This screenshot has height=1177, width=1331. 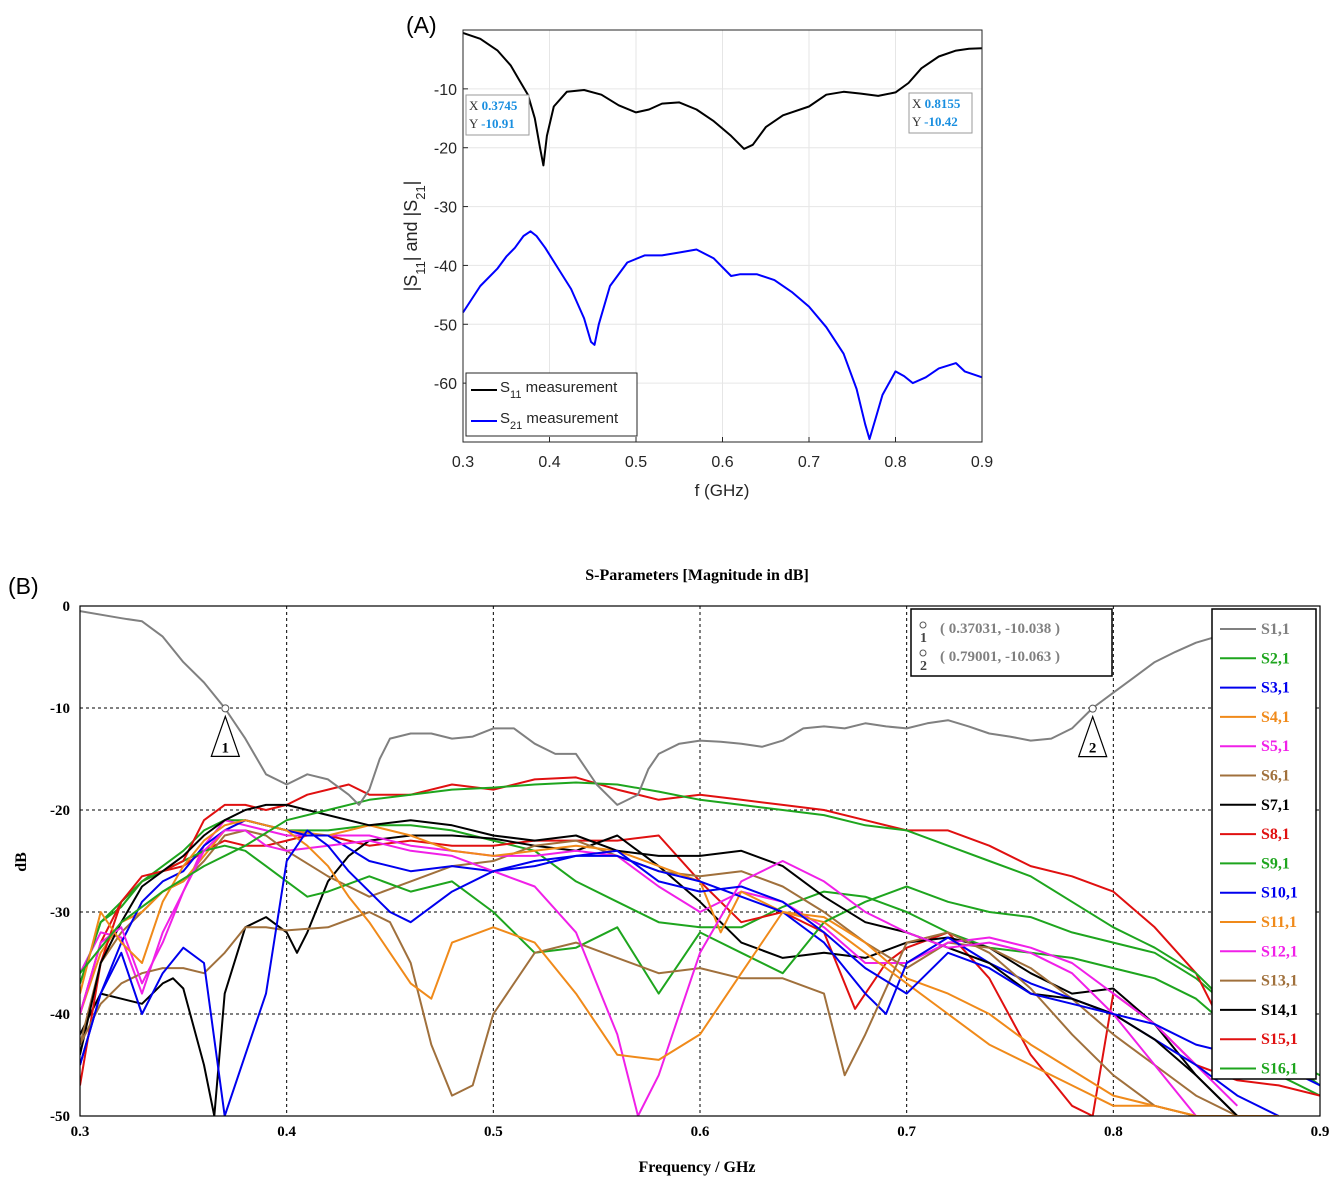 I want to click on datatip-2-y-row: Y -10.42, so click(x=935, y=121).